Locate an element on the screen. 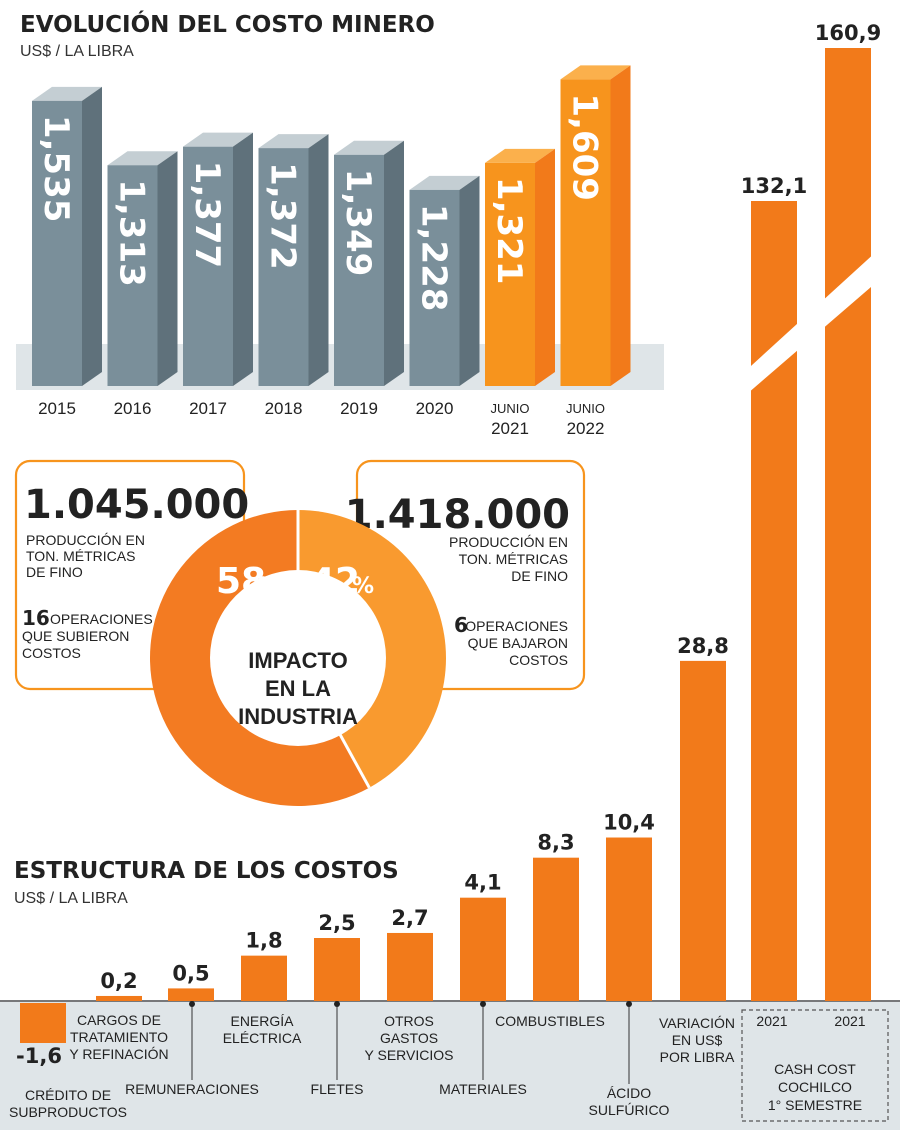 The height and width of the screenshot is (1142, 900). left-ops-text-1: OPERACIONES is located at coordinates (101, 619).